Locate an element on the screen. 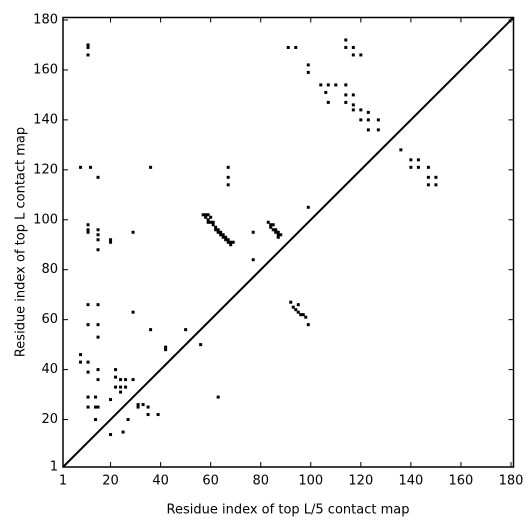 This screenshot has width=531, height=531. y-tick-label: 60 is located at coordinates (49, 319).